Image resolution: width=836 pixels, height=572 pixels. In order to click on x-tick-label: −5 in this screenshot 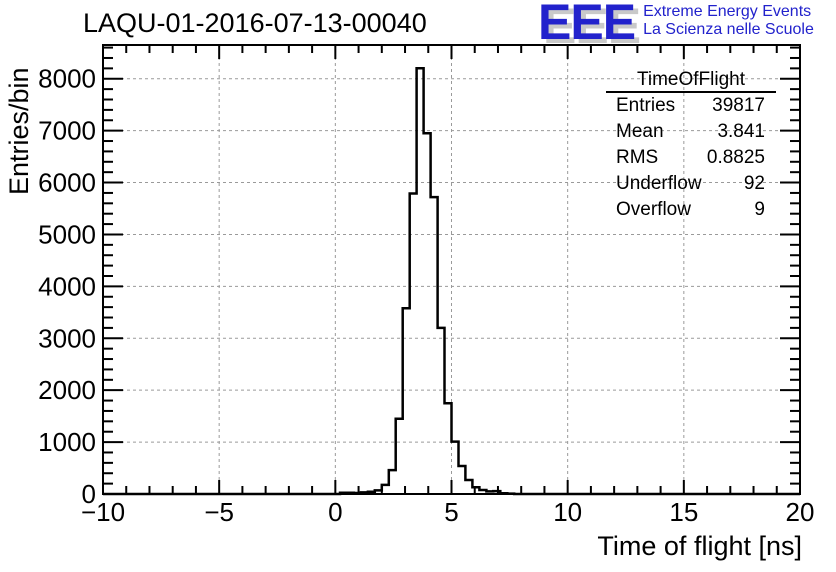, I will do `click(219, 512)`.